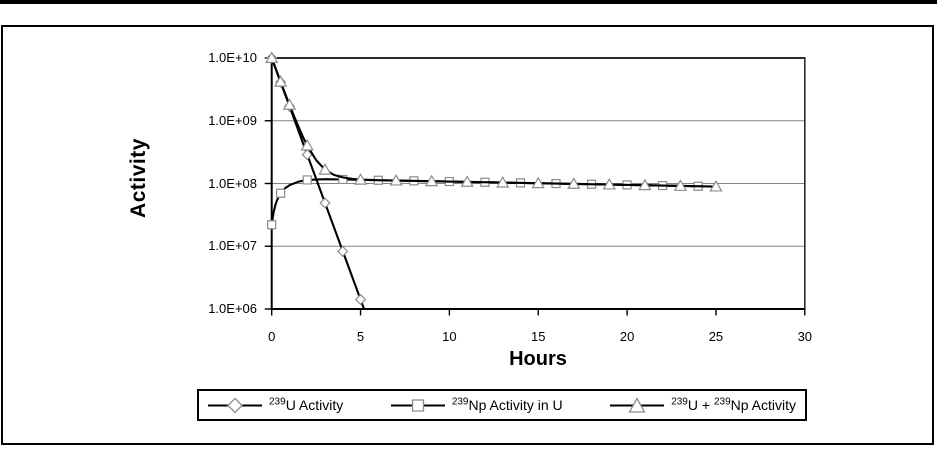  I want to click on x-tick-label: 15, so click(538, 336).